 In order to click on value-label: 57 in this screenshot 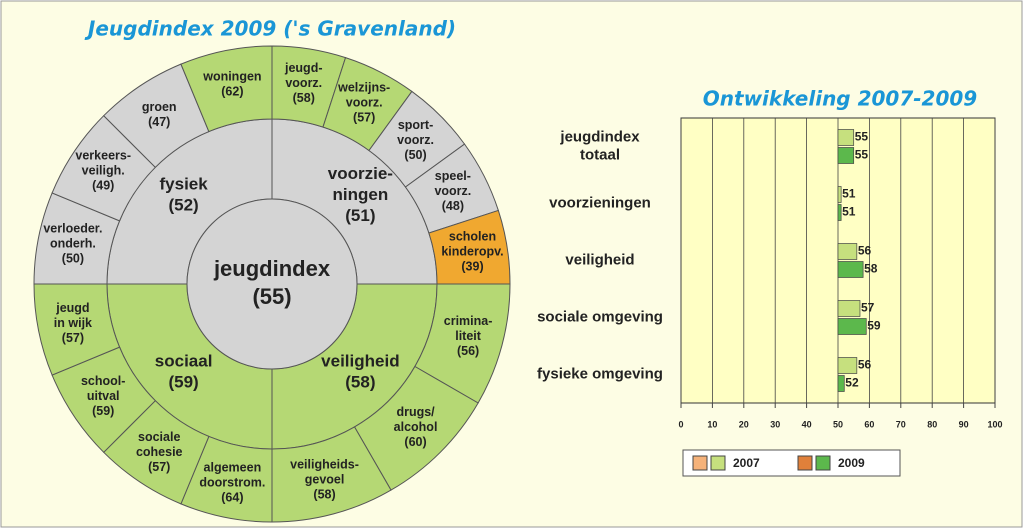, I will do `click(868, 308)`.